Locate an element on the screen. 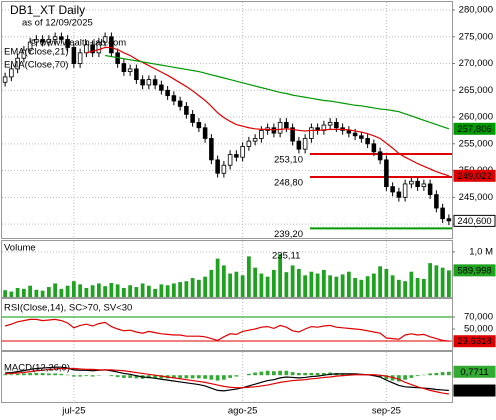  y-tick-label: 1,0 M is located at coordinates (481, 251).